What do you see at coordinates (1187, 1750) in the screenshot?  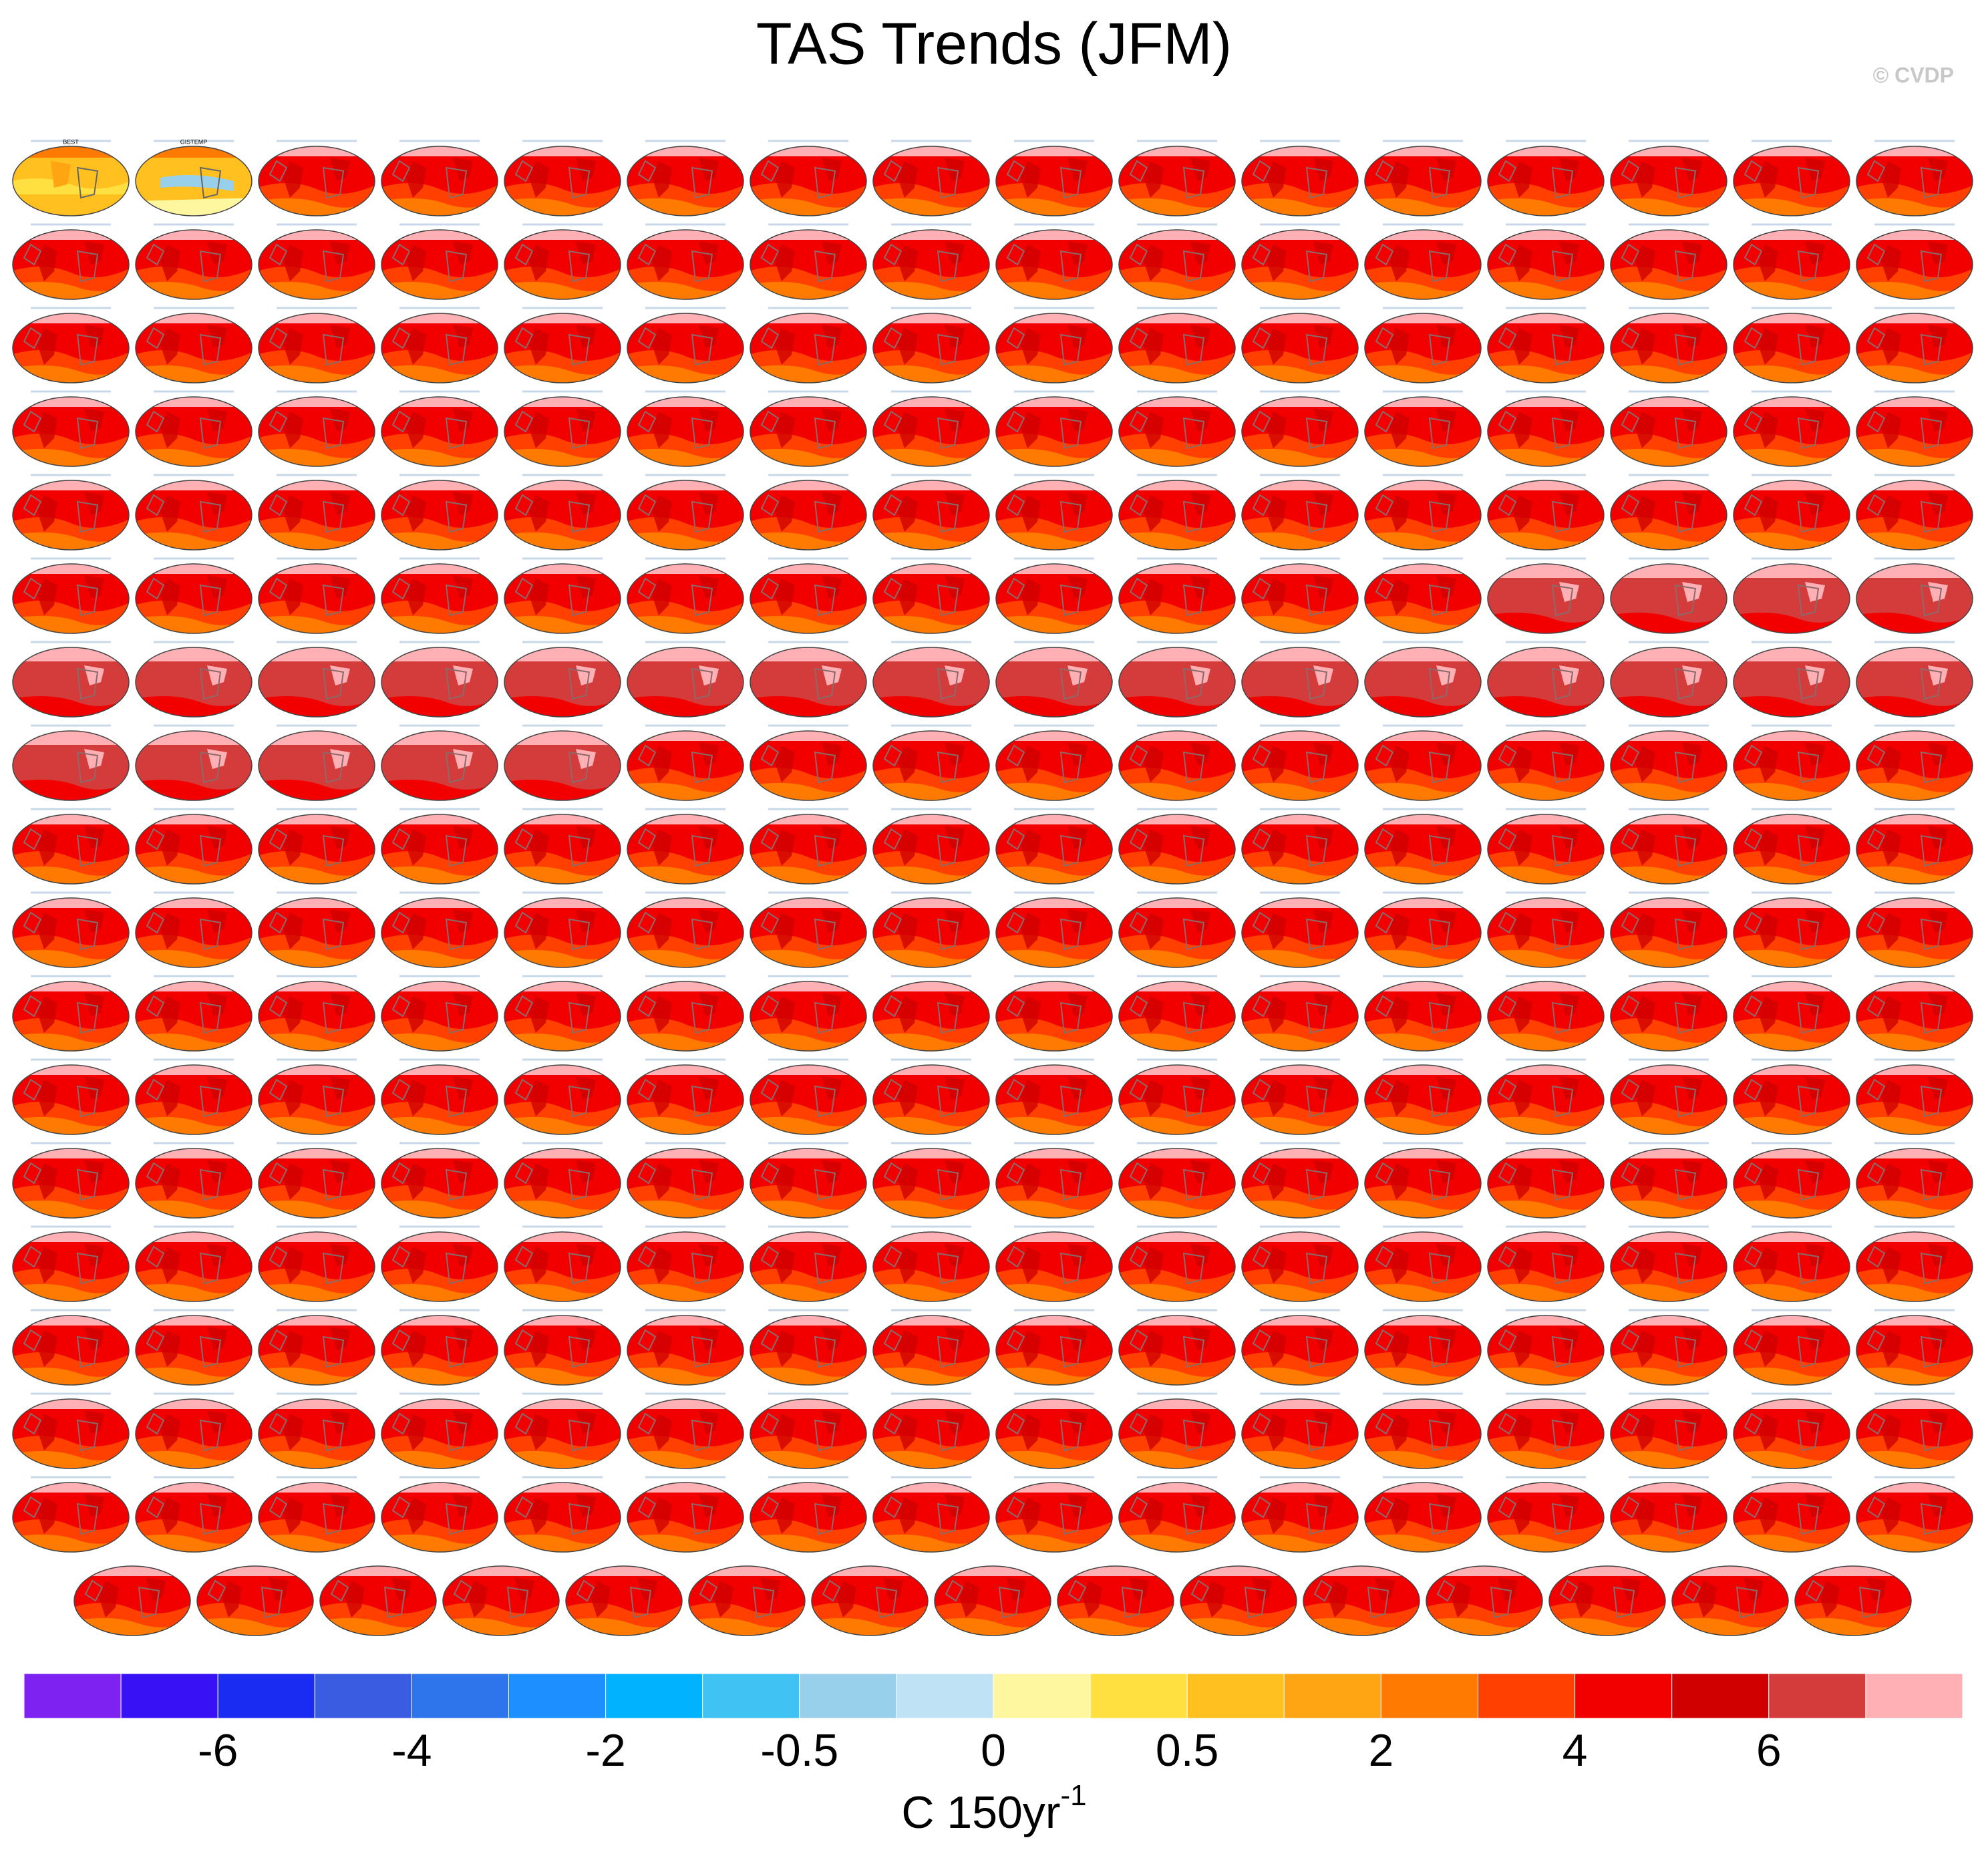 I see `colorbar-tick-label: 0.5` at bounding box center [1187, 1750].